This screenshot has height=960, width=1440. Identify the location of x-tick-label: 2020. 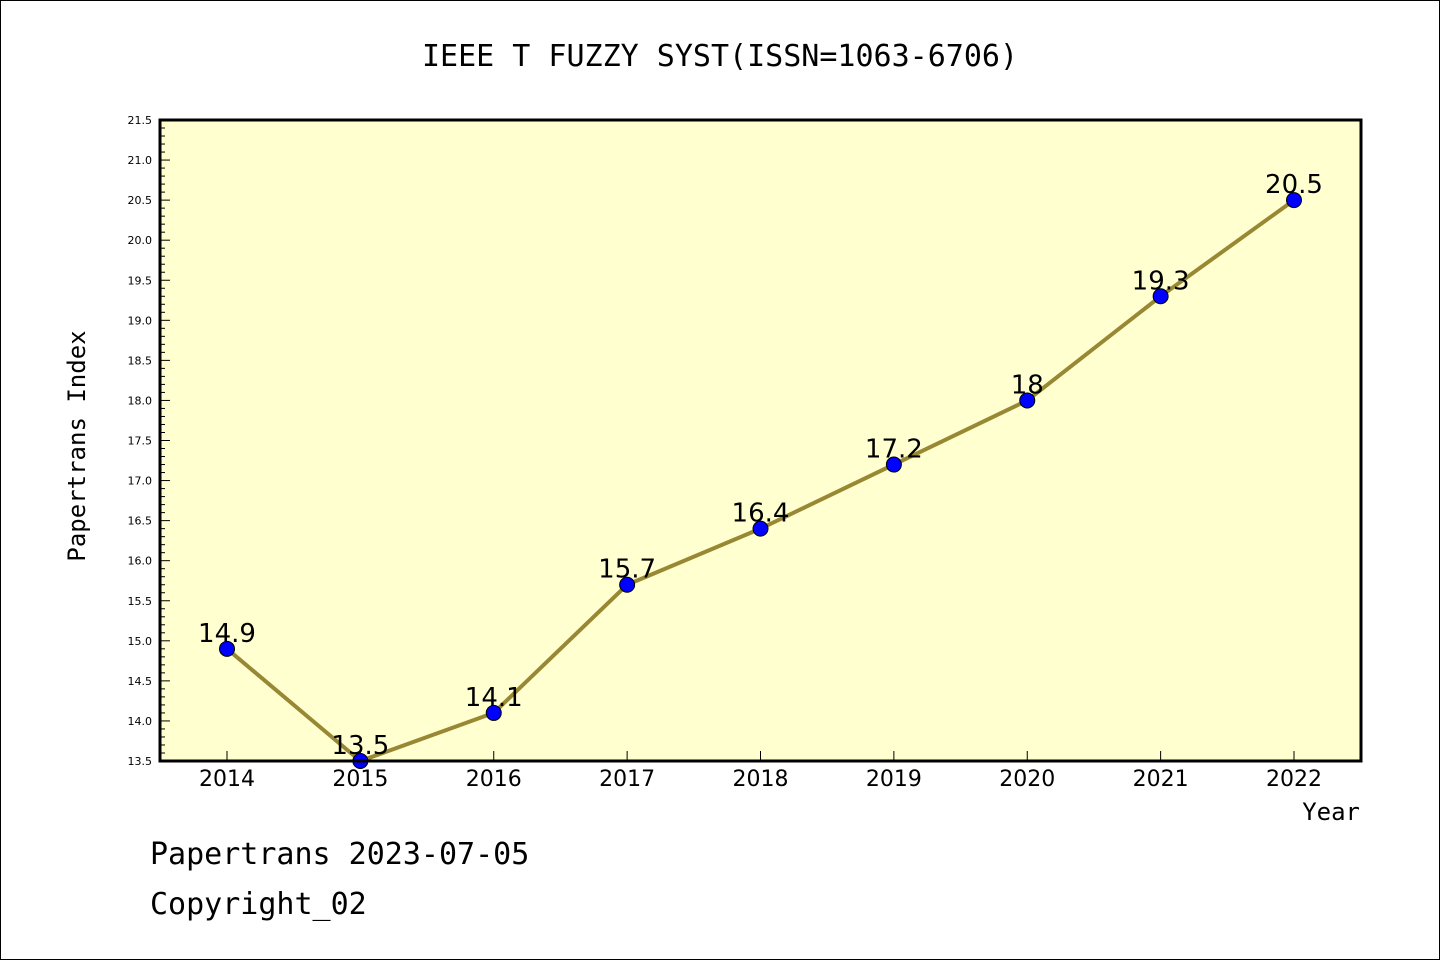
(1027, 779).